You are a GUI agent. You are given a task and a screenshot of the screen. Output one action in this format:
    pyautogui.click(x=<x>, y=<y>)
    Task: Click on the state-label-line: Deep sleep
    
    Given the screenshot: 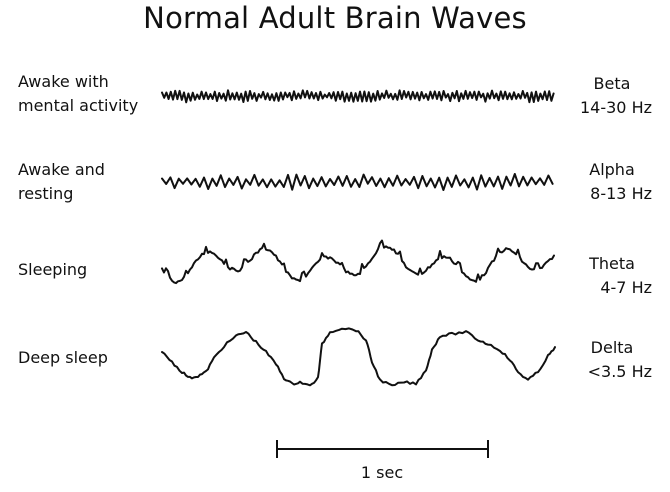 What is the action you would take?
    pyautogui.click(x=63, y=357)
    